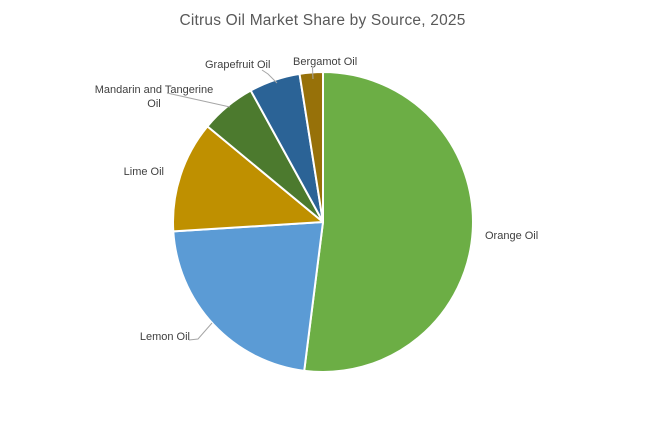 This screenshot has height=422, width=645. Describe the element at coordinates (198, 100) in the screenshot. I see `leader-line-mandarin-and-tangerine-oil` at that location.